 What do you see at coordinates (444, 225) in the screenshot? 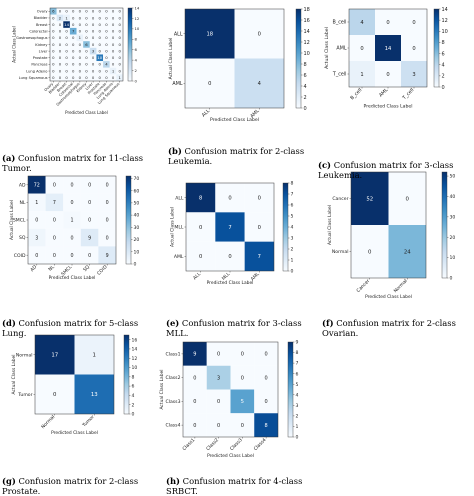
I see `colorbar` at bounding box center [444, 225].